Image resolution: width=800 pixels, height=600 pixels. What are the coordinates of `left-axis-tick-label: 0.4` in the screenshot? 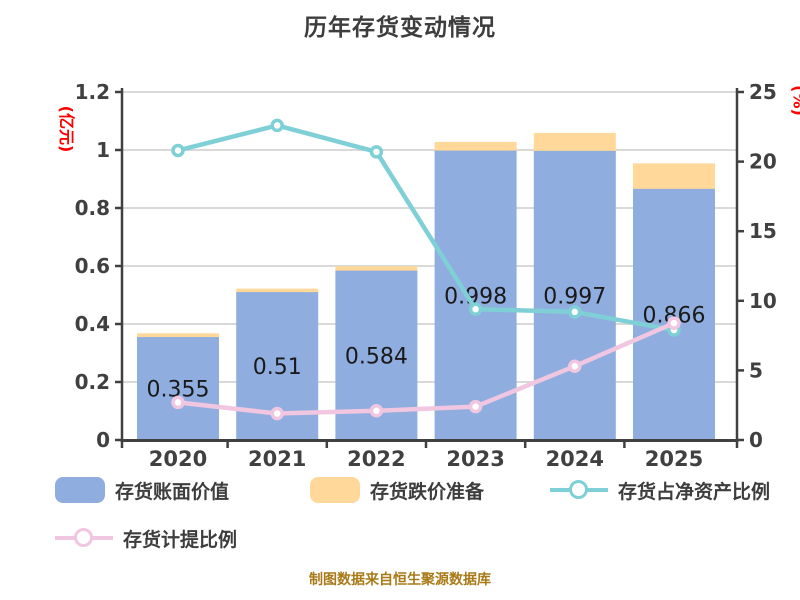 It's located at (92, 324).